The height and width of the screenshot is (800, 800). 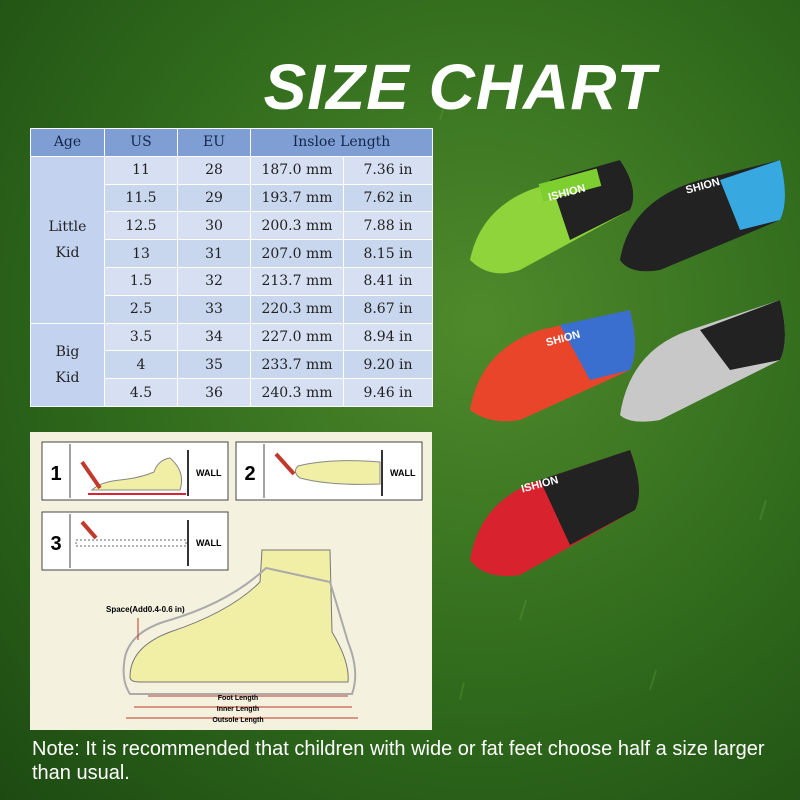 I want to click on table-row: 11.5 29 193.7 mm 7.62 in, so click(x=232, y=198).